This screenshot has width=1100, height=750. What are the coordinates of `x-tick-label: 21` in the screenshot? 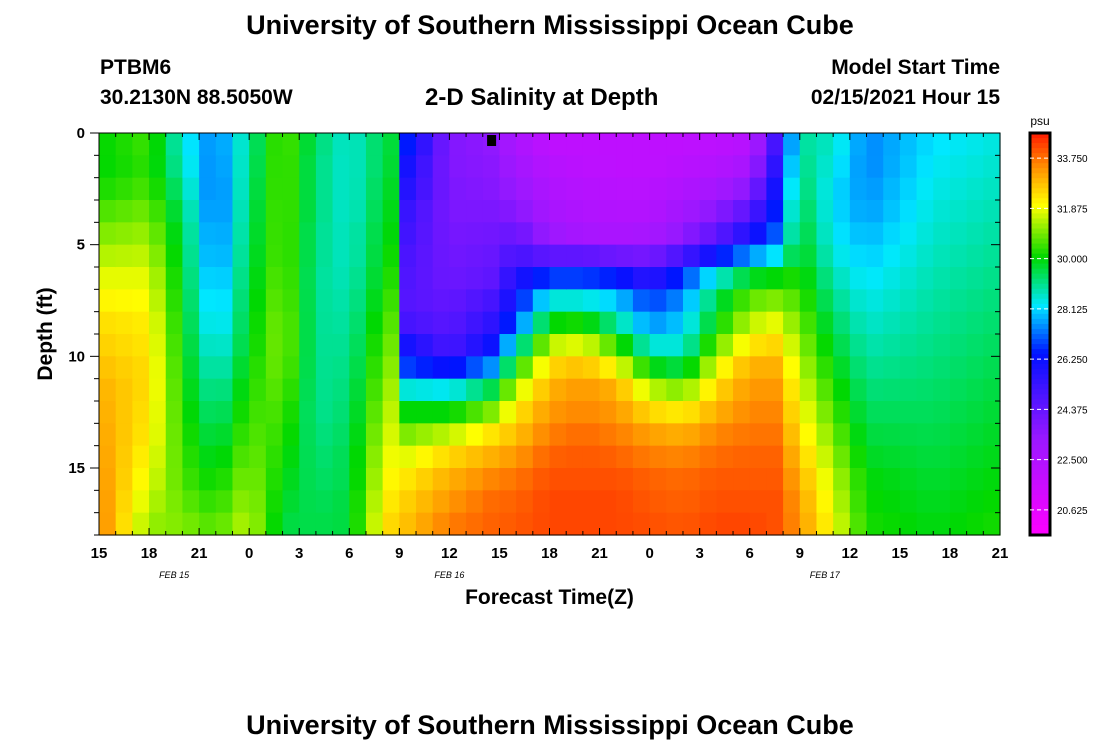 It's located at (599, 553).